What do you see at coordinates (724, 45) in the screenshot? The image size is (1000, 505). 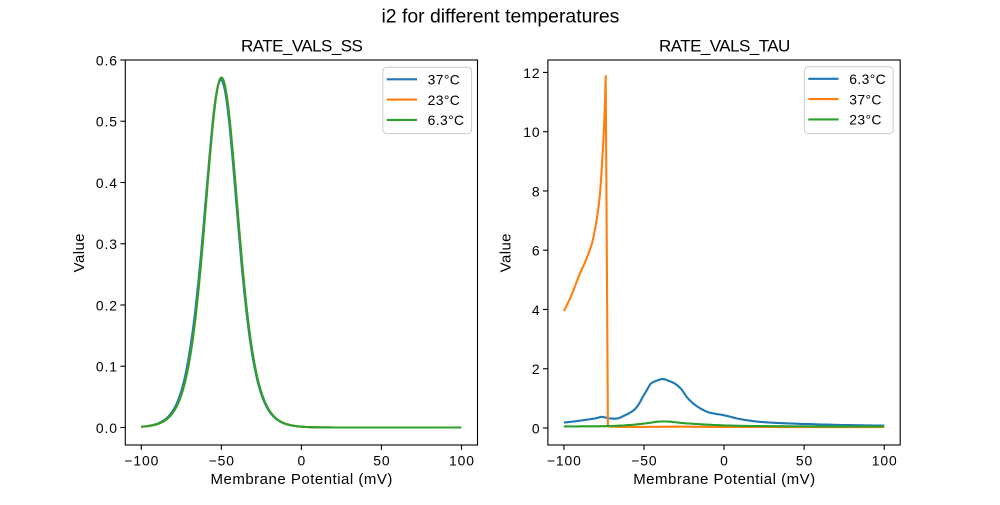 I see `svg-text: RATE_VALS_TAU` at bounding box center [724, 45].